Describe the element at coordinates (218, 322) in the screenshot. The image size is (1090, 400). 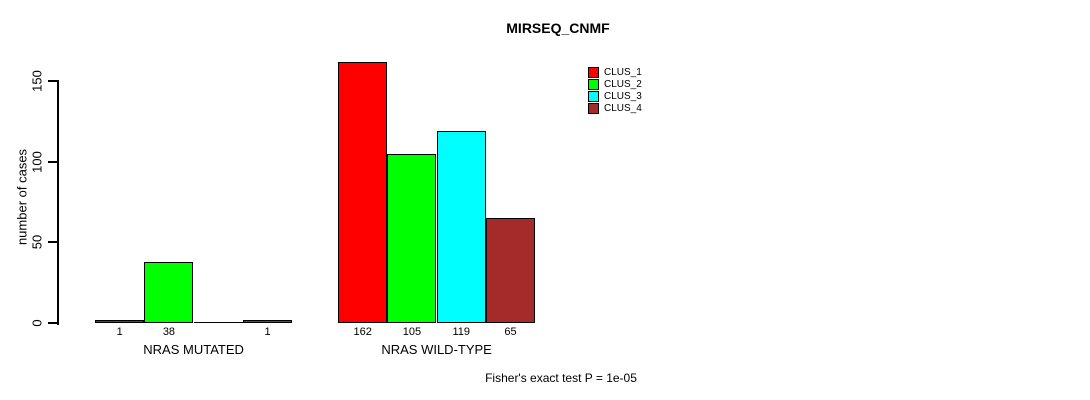
I see `bar-clus_3-group1` at that location.